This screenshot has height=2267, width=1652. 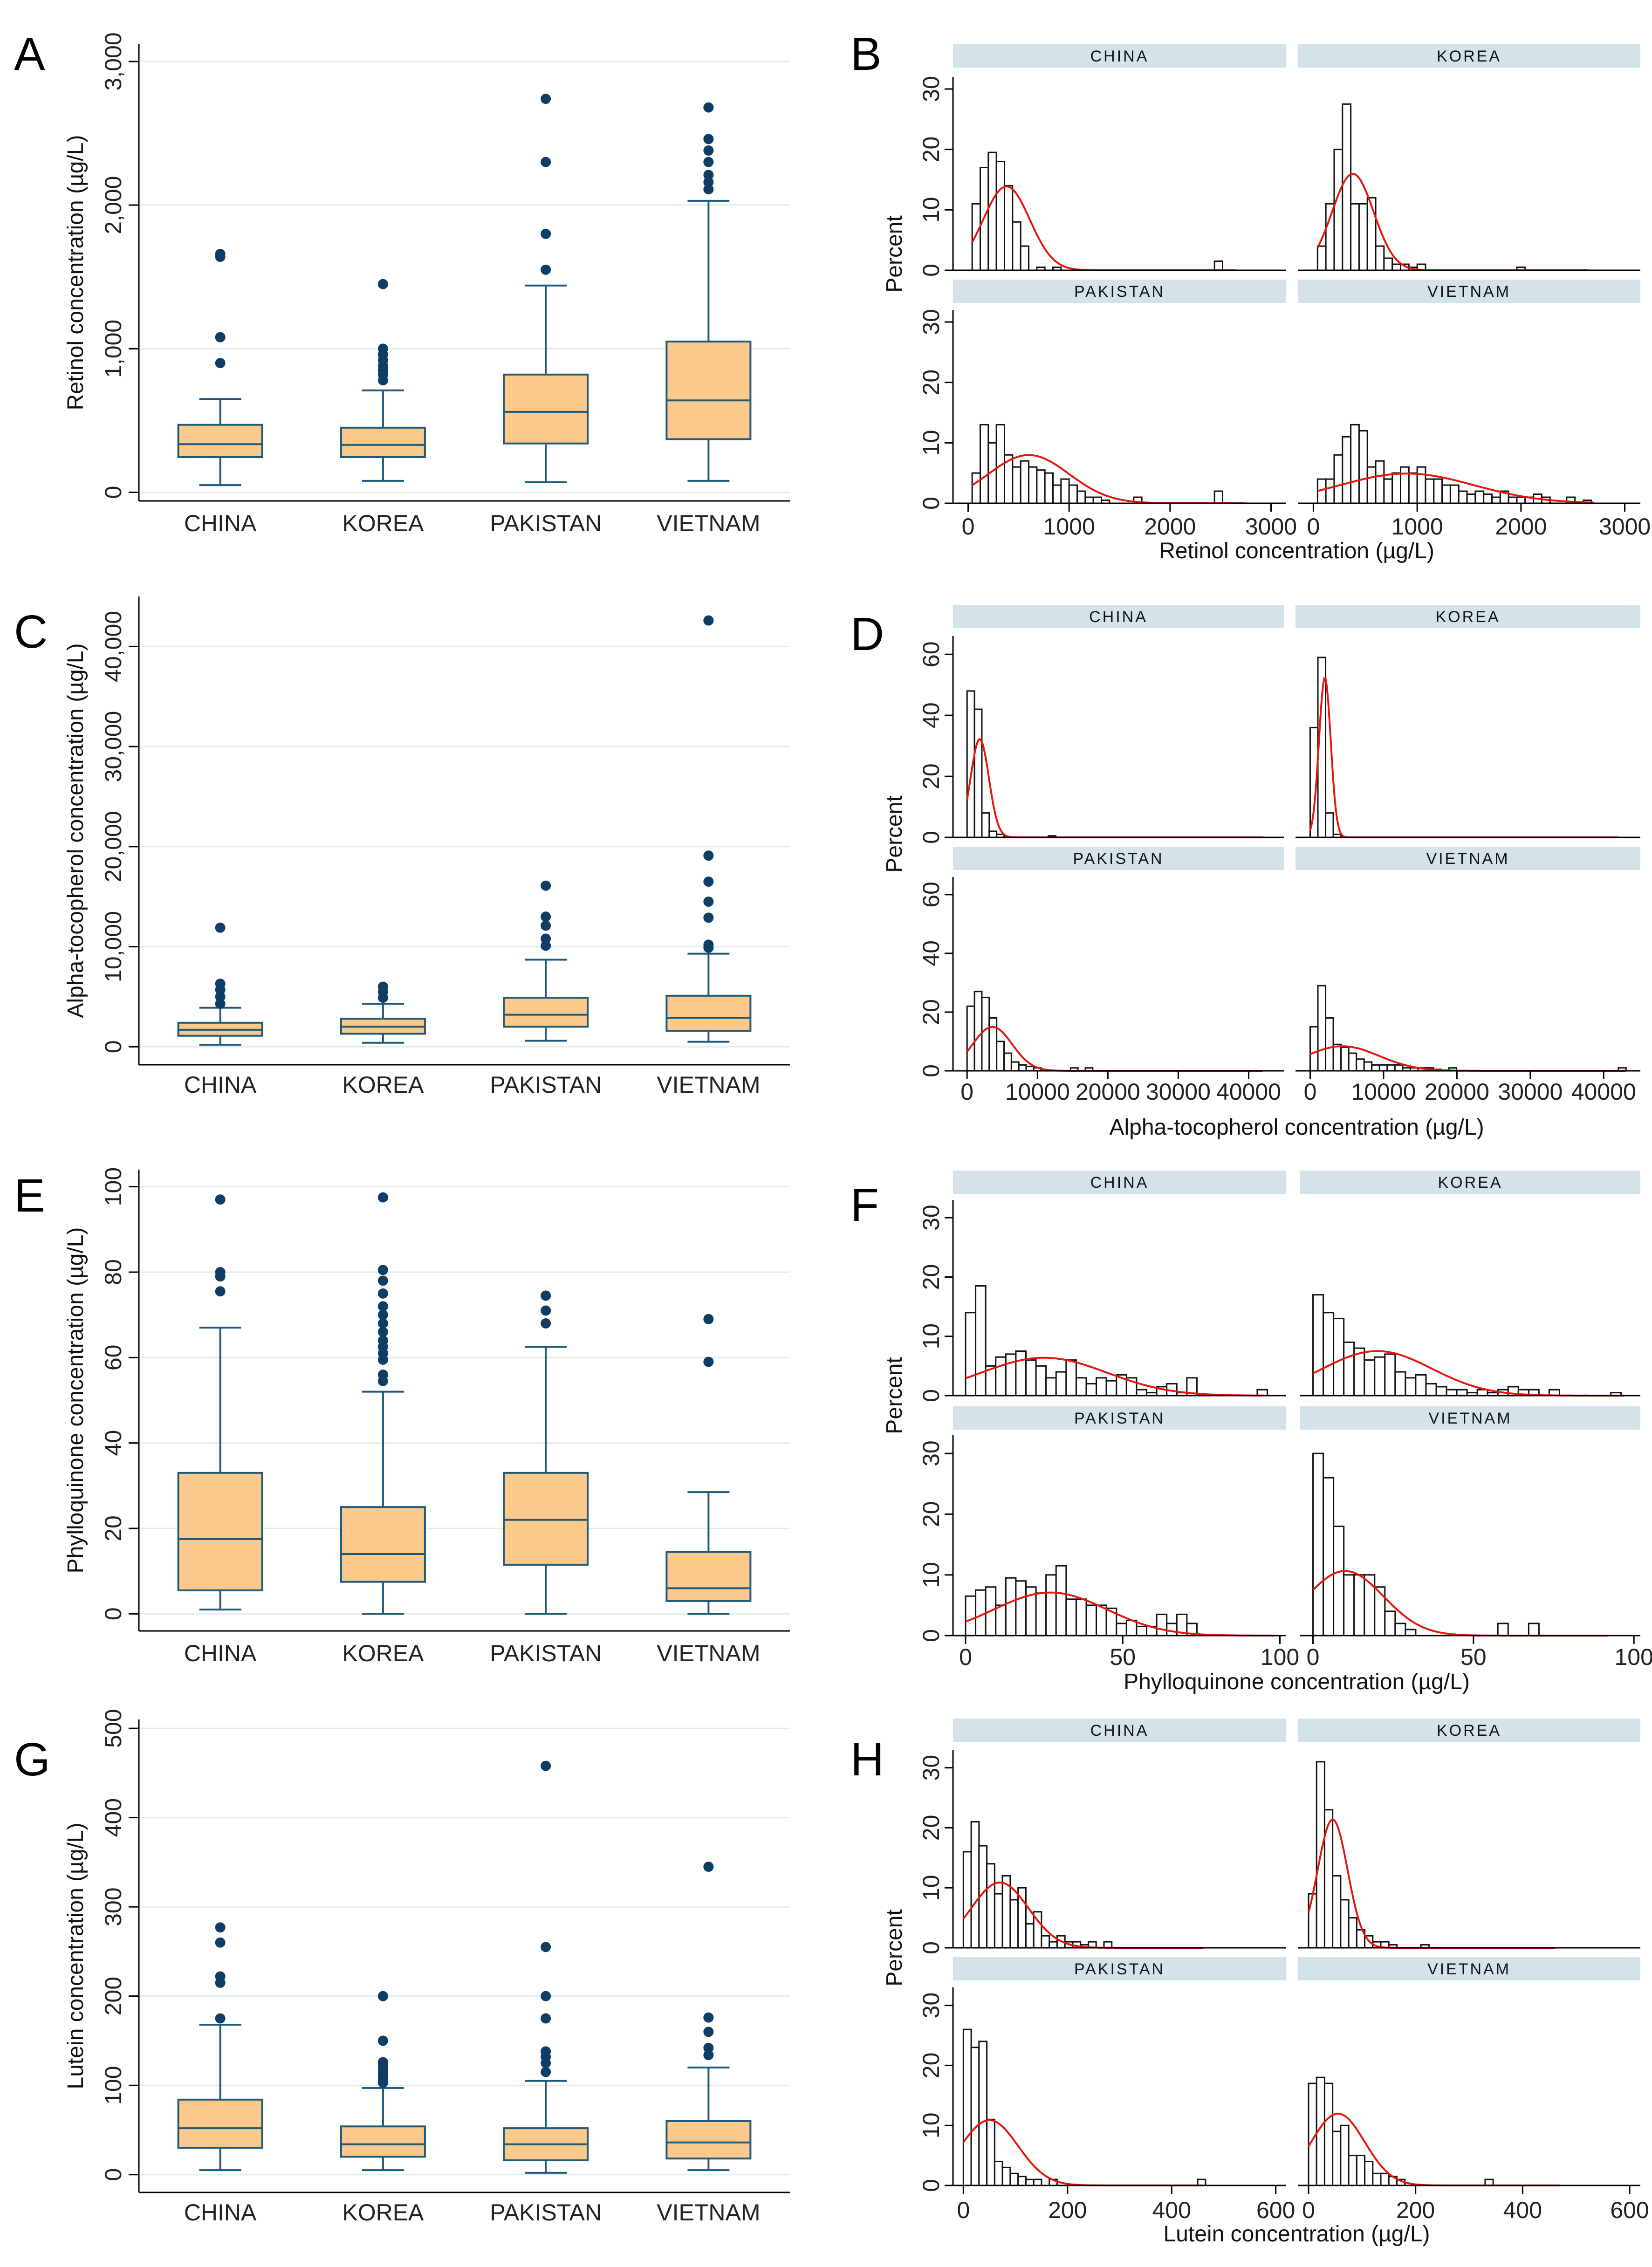 I want to click on y-tick-label: 20,000, so click(x=113, y=846).